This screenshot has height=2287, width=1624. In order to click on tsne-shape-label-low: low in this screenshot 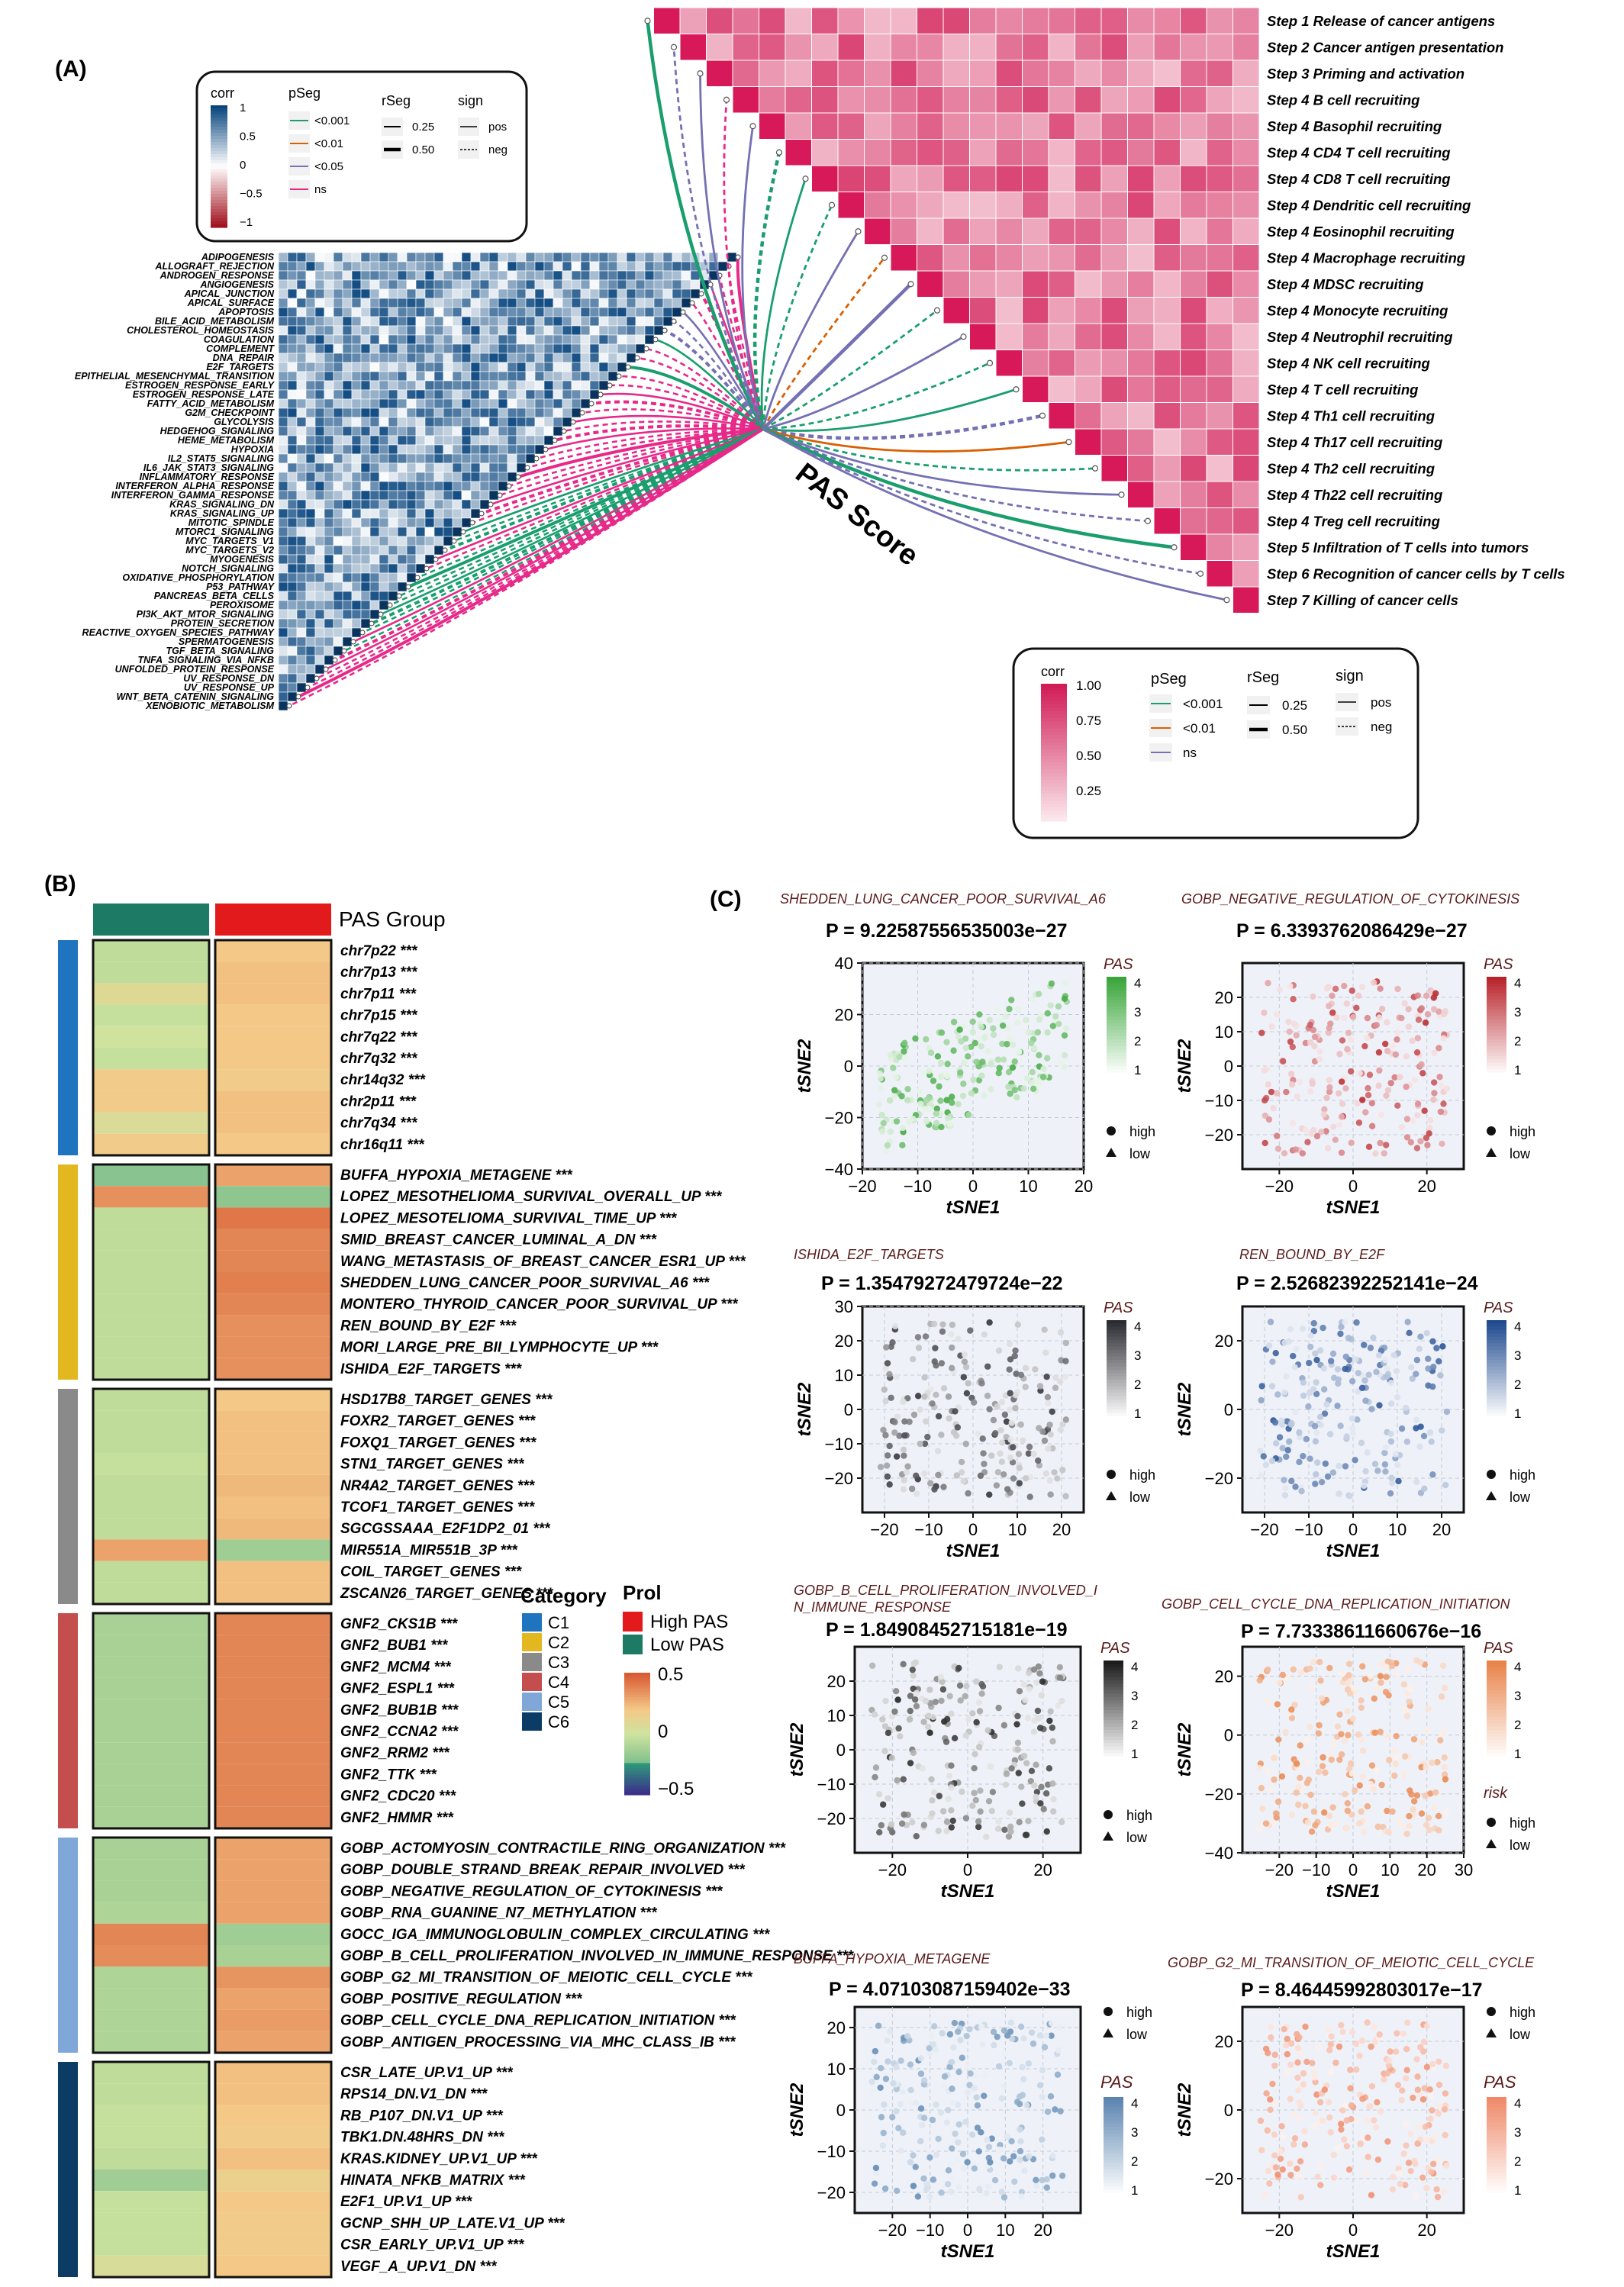, I will do `click(1137, 1837)`.